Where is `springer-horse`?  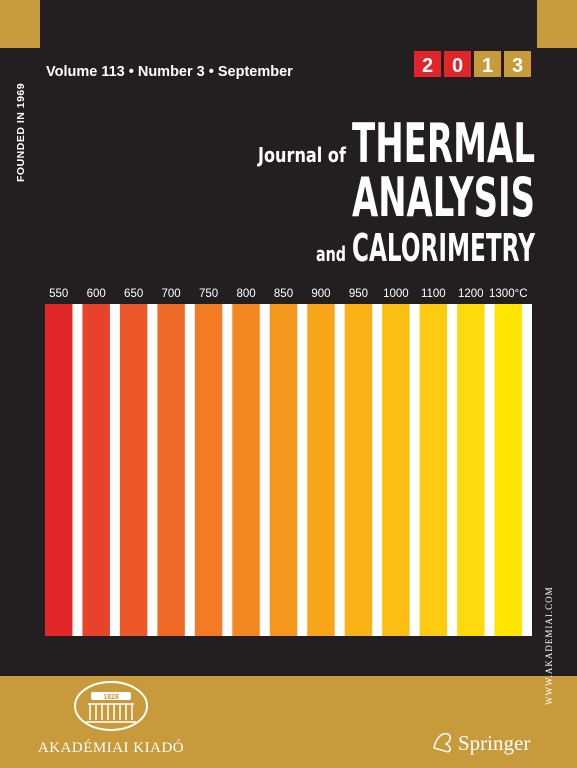
springer-horse is located at coordinates (442, 742).